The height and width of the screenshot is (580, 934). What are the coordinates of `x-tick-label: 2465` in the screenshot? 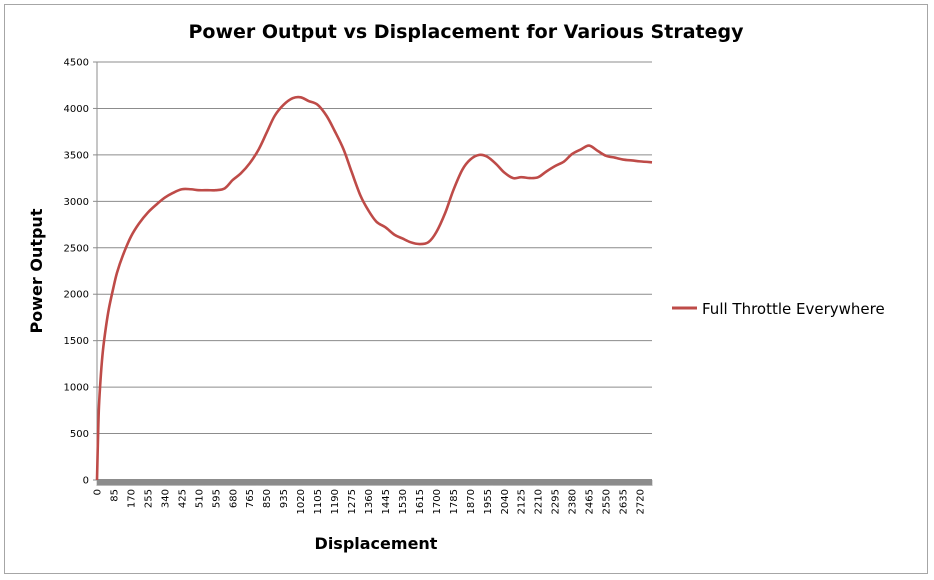 It's located at (590, 501).